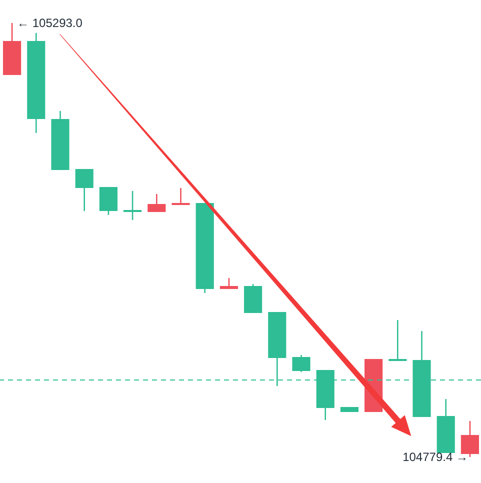 The height and width of the screenshot is (483, 481). Describe the element at coordinates (50, 23) in the screenshot. I see `annotation: ← 105293.0` at that location.